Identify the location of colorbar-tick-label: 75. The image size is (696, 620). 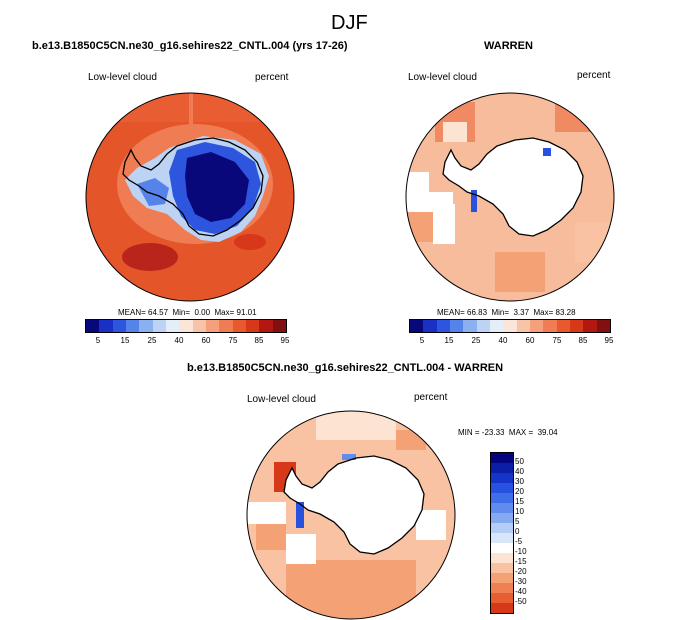
(557, 340).